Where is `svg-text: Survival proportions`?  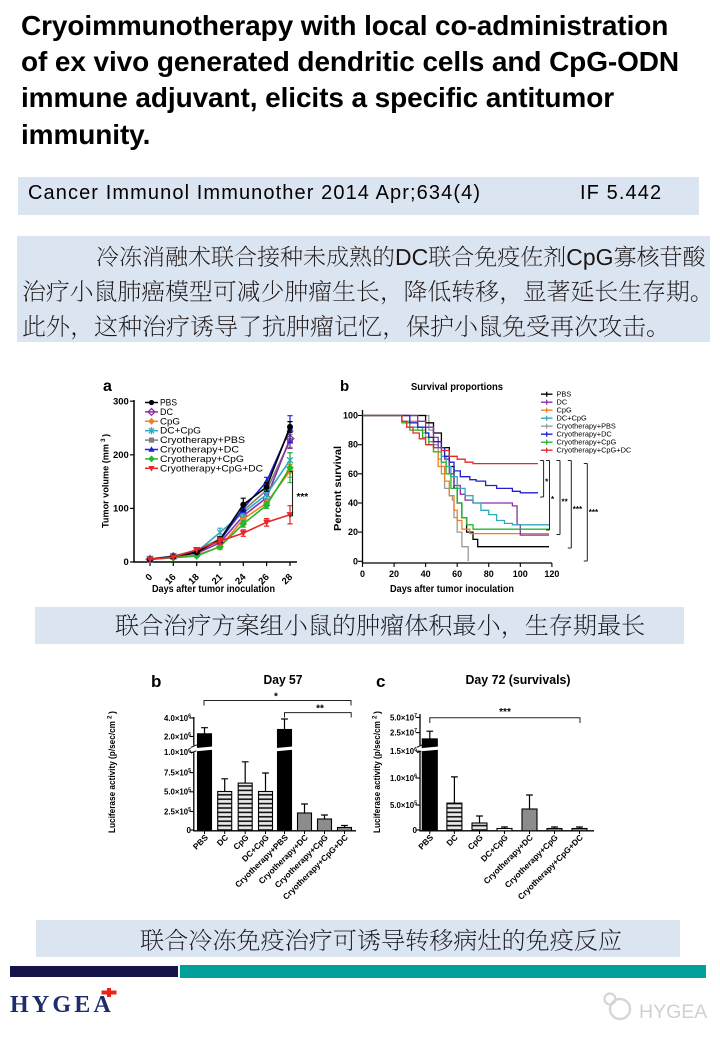
svg-text: Survival proportions is located at coordinates (457, 387).